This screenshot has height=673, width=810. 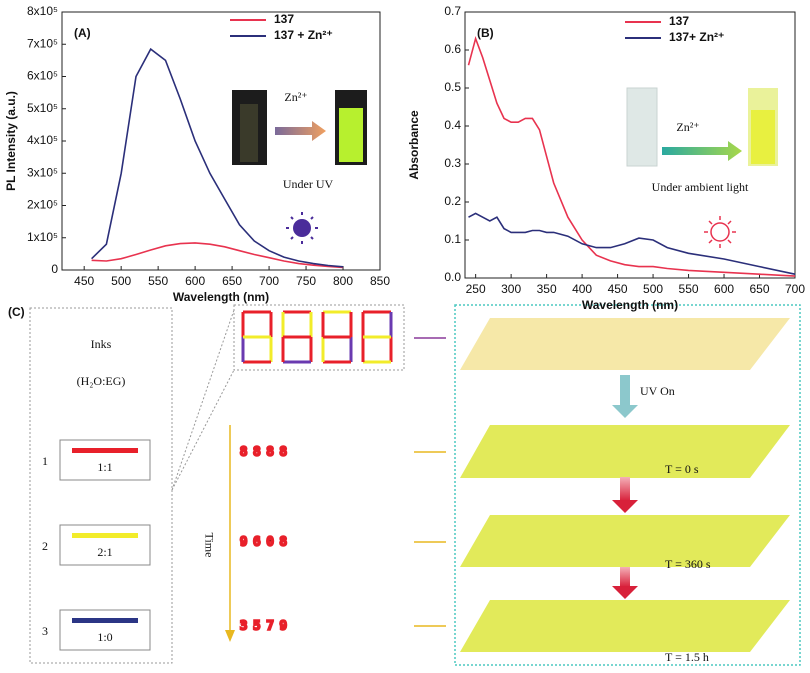 I want to click on legend-label: 137 + Zn²⁺, so click(x=303, y=35).